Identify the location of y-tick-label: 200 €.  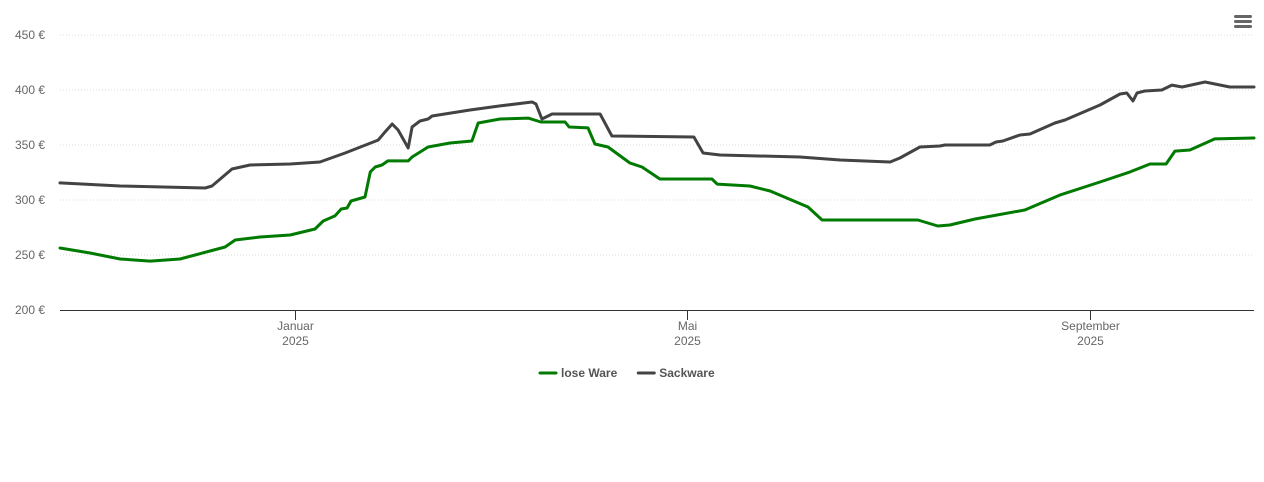
(30, 310).